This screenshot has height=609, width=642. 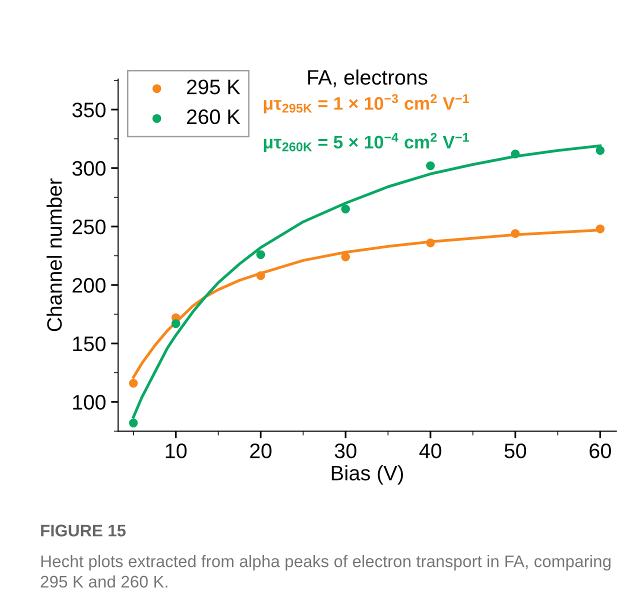 I want to click on x-axis-title: Bias (V), so click(x=367, y=475).